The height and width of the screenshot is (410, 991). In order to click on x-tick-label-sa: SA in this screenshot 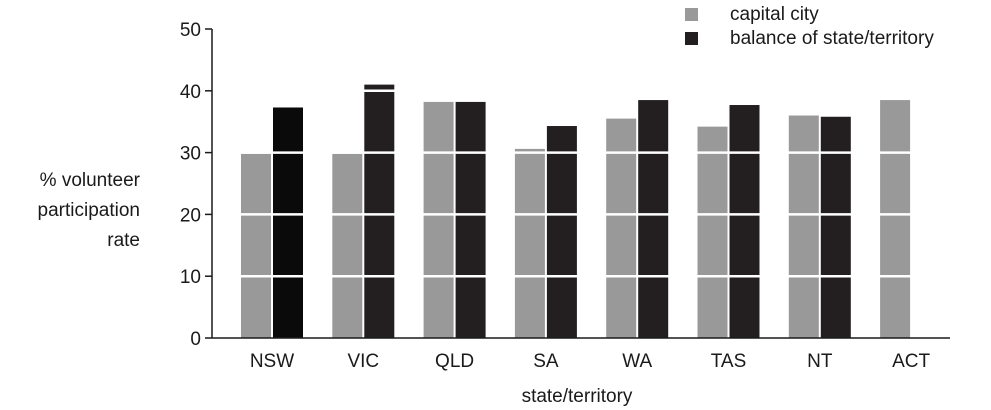, I will do `click(546, 361)`.